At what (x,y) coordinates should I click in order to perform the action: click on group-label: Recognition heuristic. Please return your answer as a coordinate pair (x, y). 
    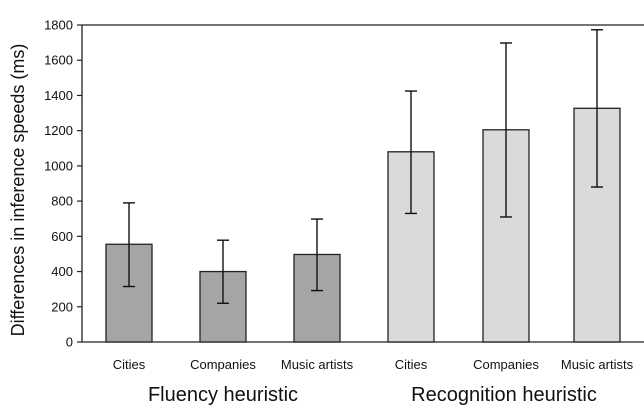
    Looking at the image, I should click on (504, 395).